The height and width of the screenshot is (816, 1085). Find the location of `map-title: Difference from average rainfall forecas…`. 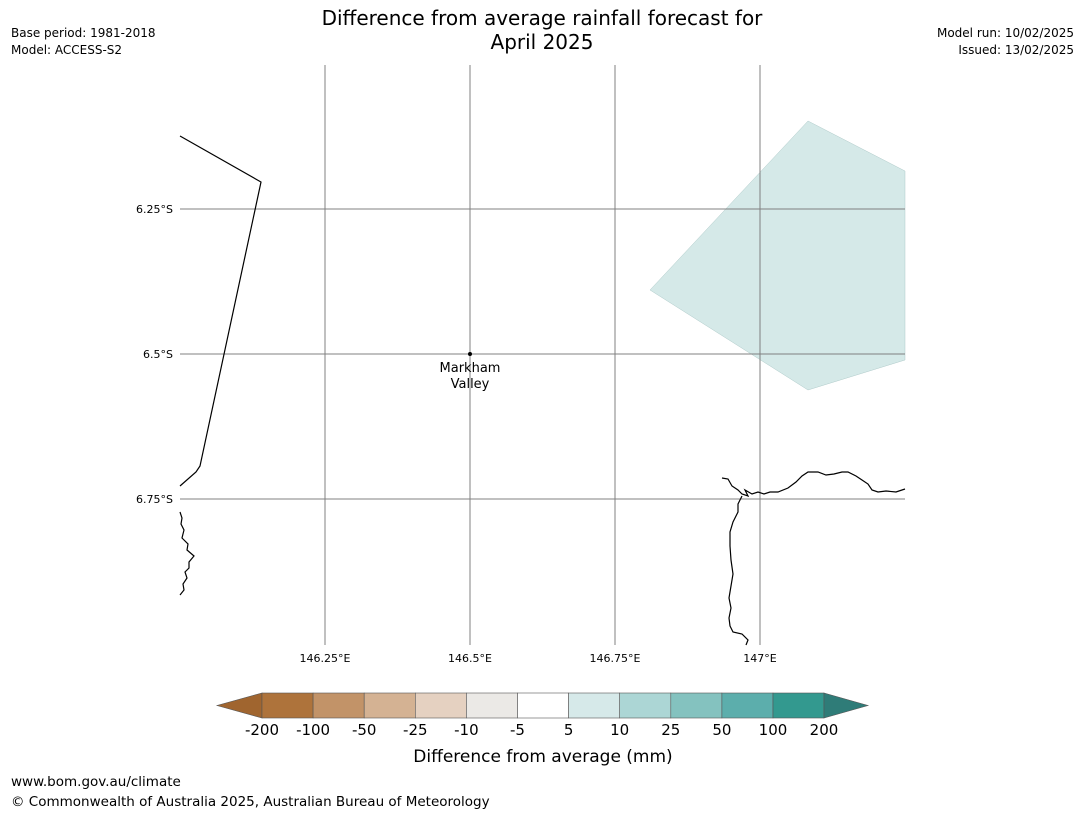

map-title: Difference from average rainfall forecas… is located at coordinates (542, 30).